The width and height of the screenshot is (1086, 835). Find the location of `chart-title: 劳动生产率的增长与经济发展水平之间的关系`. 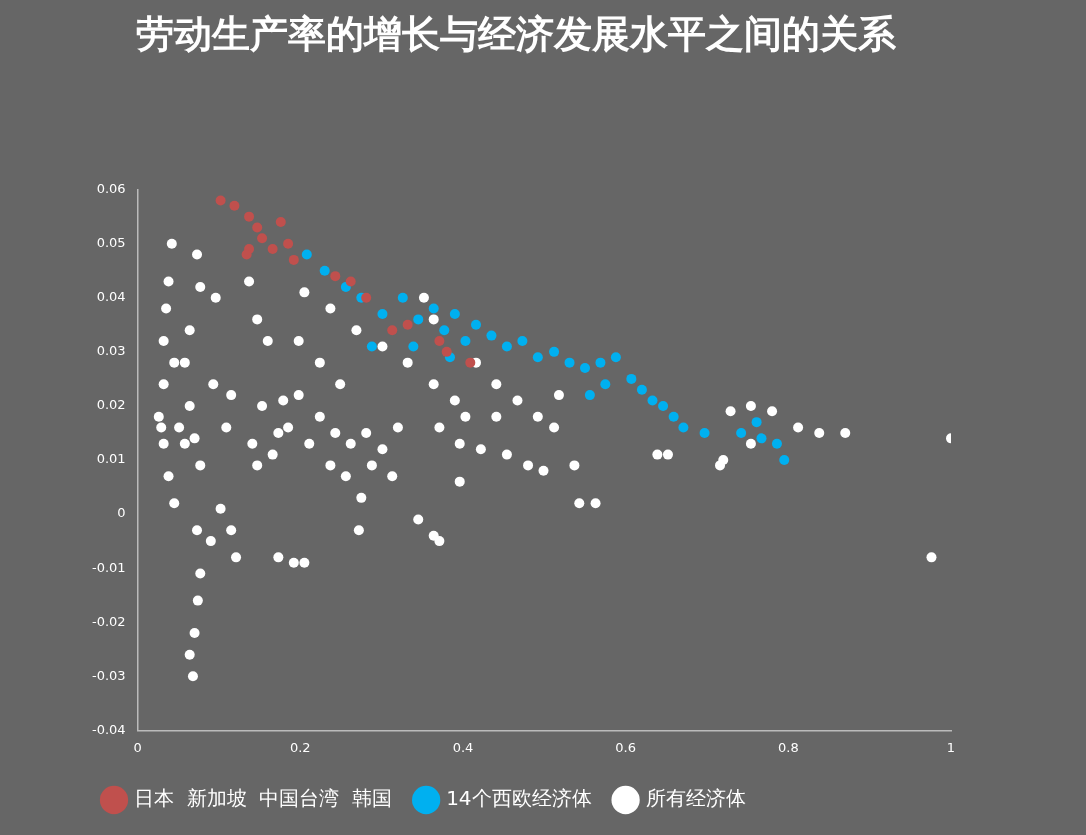

chart-title: 劳动生产率的增长与经济发展水平之间的关系 is located at coordinates (516, 33).